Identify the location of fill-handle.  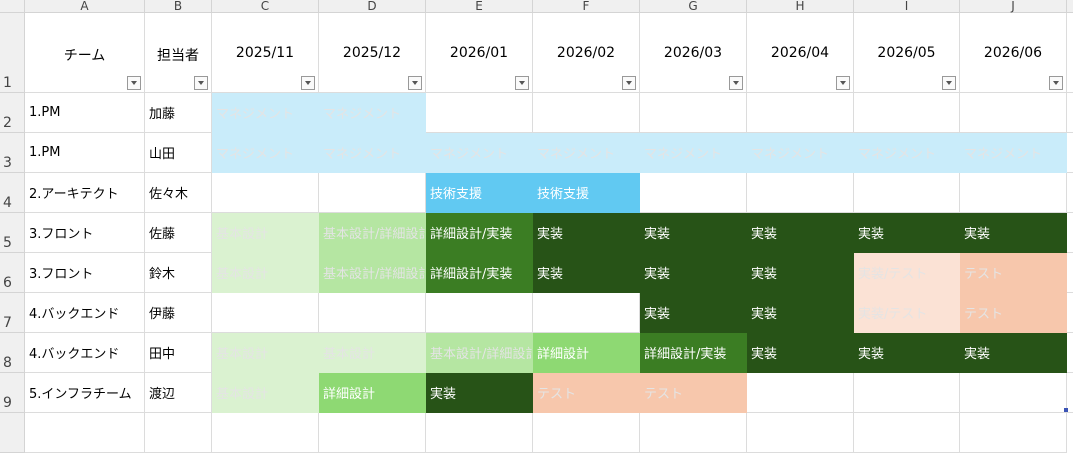
(1066, 410).